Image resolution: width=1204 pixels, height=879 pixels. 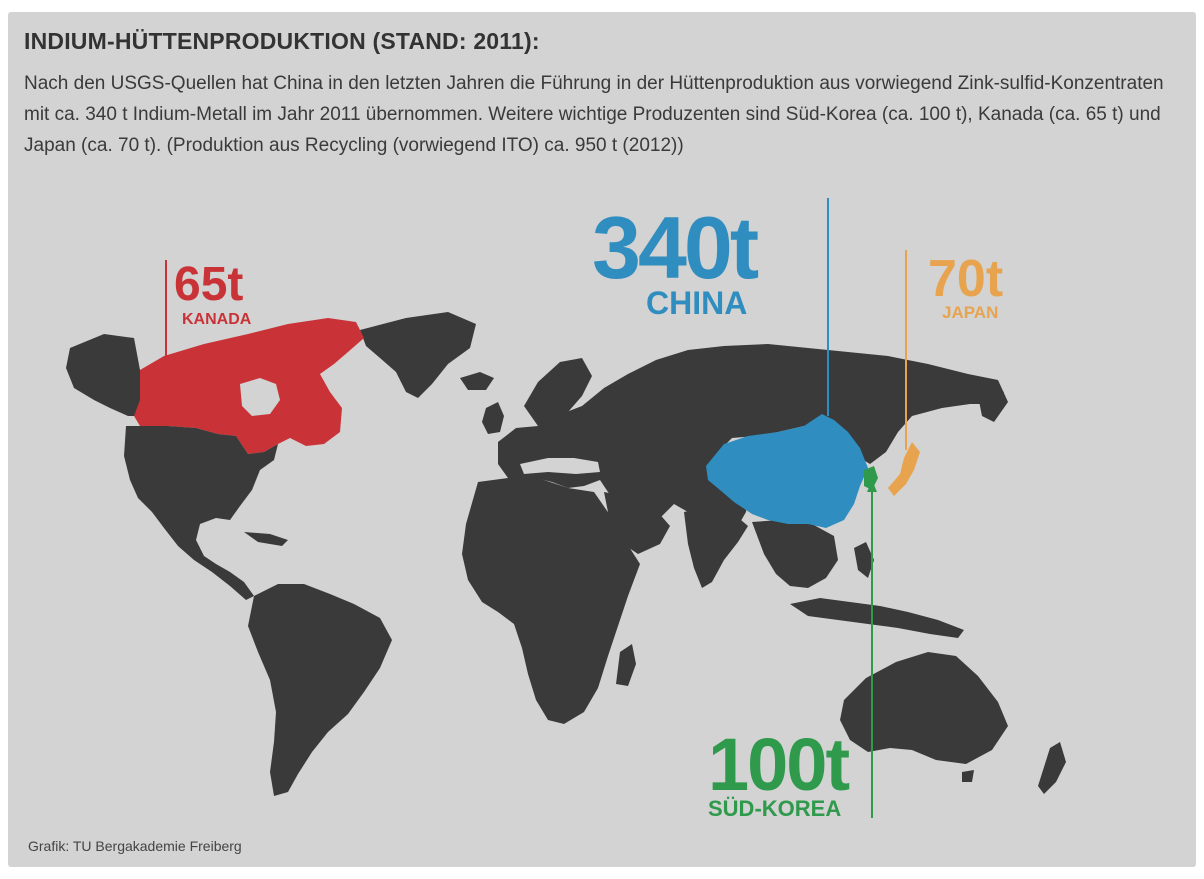 What do you see at coordinates (266, 539) in the screenshot?
I see `caribbean` at bounding box center [266, 539].